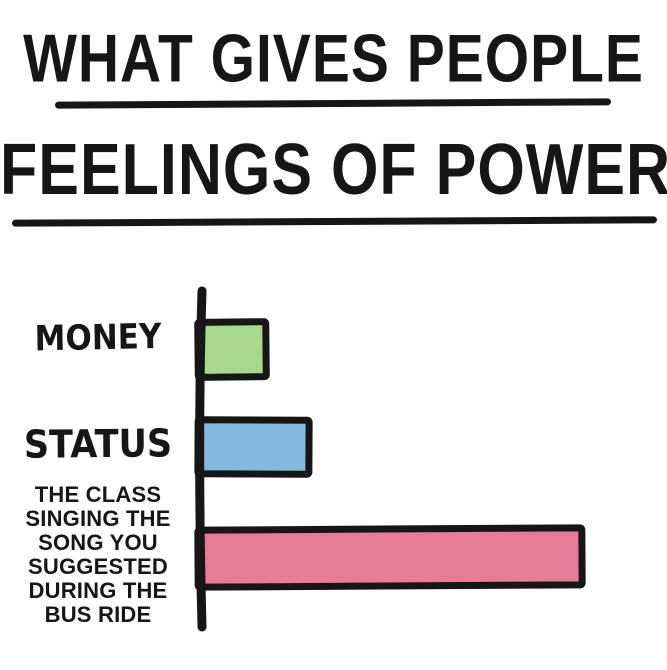 The width and height of the screenshot is (667, 670). What do you see at coordinates (333, 169) in the screenshot?
I see `chart-title-line-2: FEELINGS OF POWER` at bounding box center [333, 169].